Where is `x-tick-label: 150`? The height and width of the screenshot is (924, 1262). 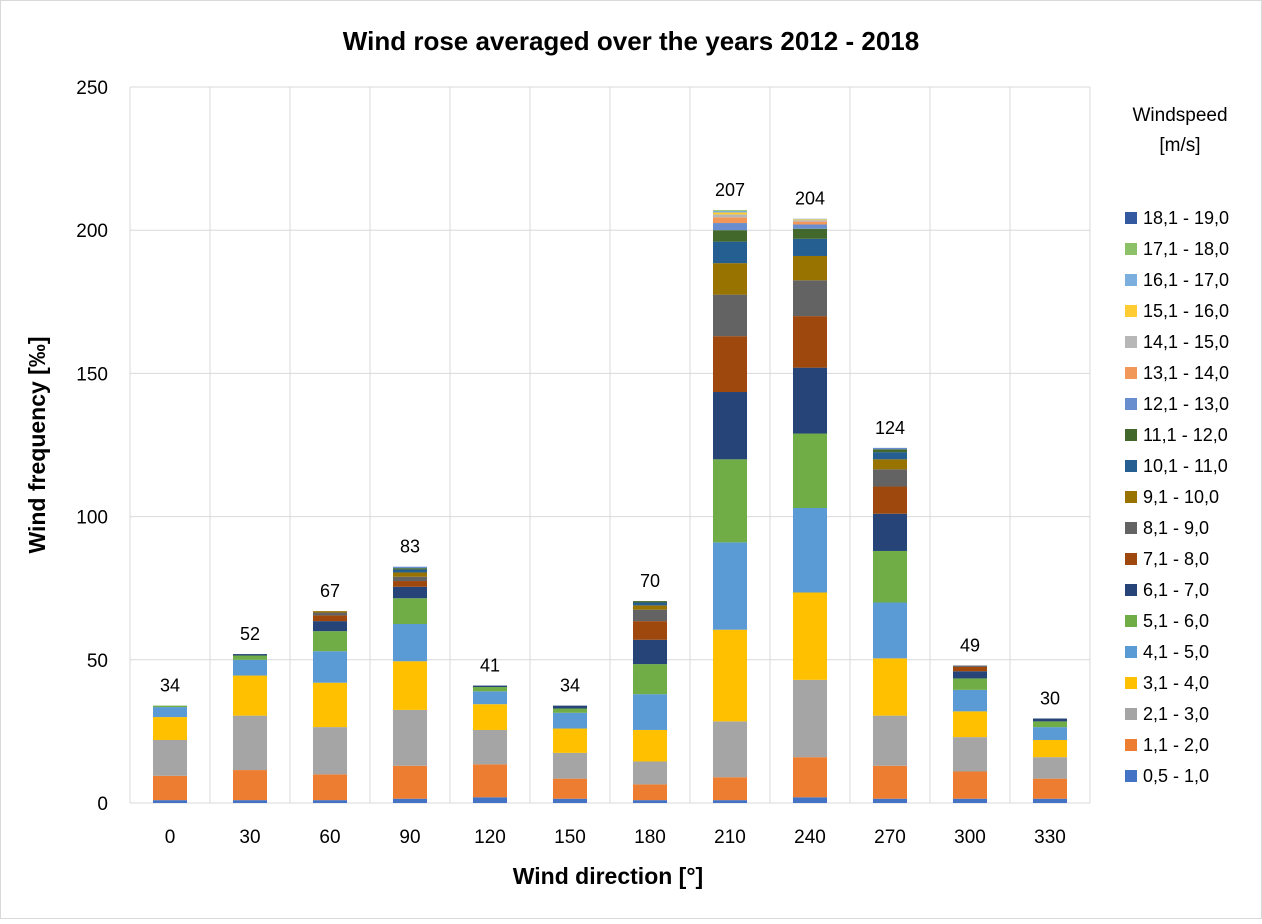
x-tick-label: 150 is located at coordinates (570, 837).